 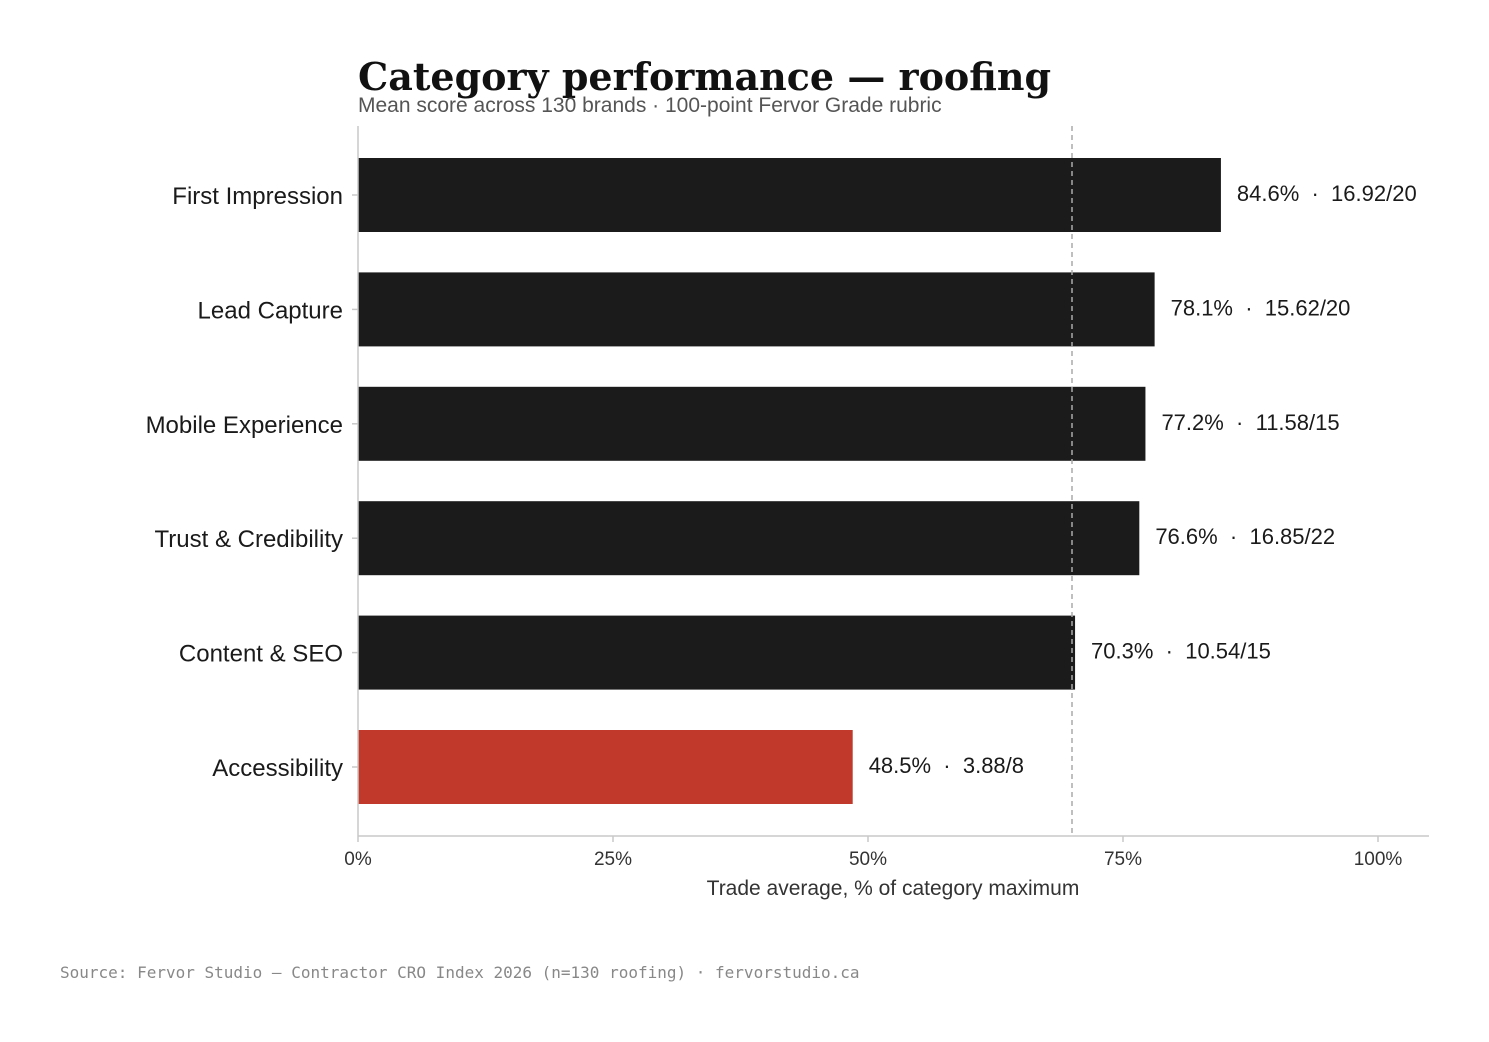 What do you see at coordinates (1245, 536) in the screenshot?
I see `value-label-3: 76.6% · 16.85/22` at bounding box center [1245, 536].